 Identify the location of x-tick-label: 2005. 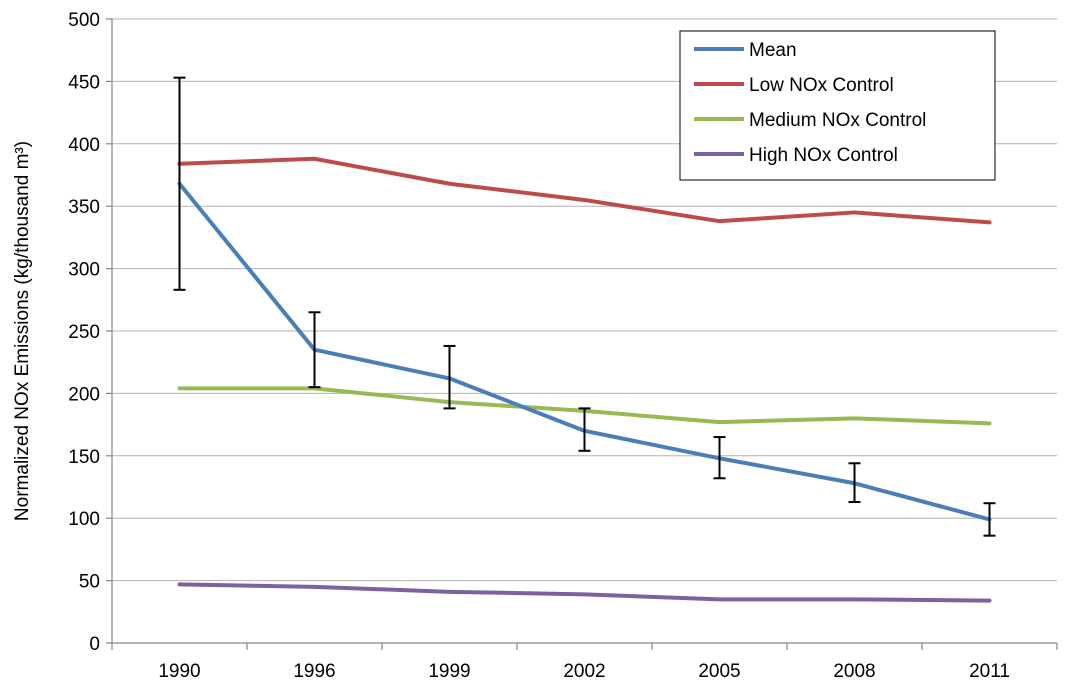
(719, 671).